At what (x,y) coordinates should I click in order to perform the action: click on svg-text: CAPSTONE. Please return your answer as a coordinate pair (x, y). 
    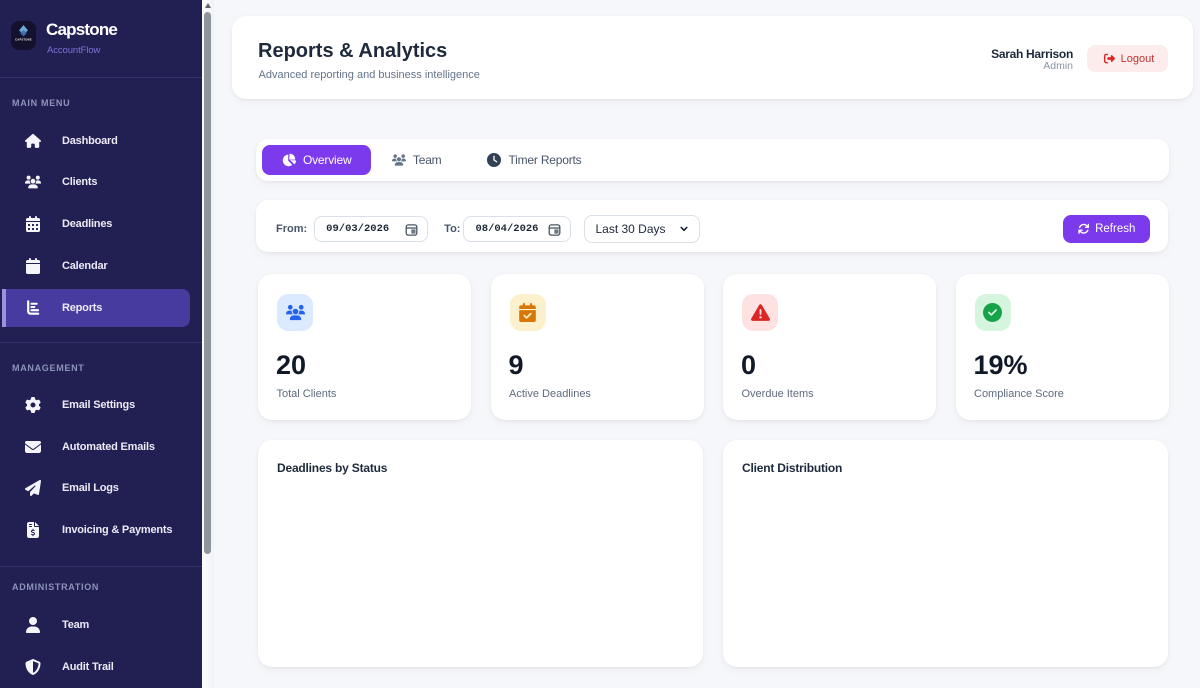
    Looking at the image, I should click on (23, 40).